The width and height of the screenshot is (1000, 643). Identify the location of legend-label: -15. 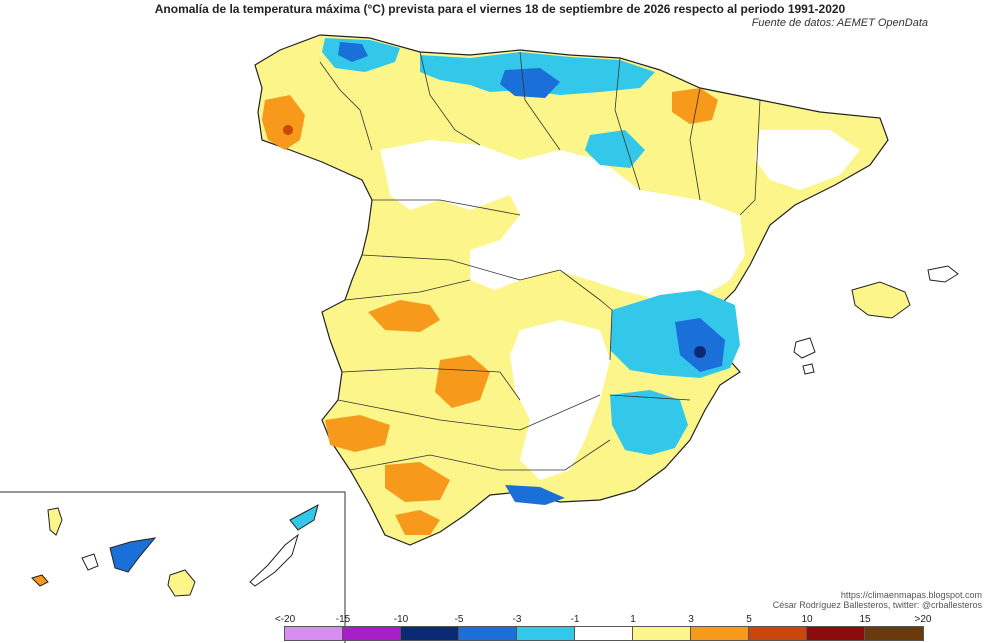
(343, 619).